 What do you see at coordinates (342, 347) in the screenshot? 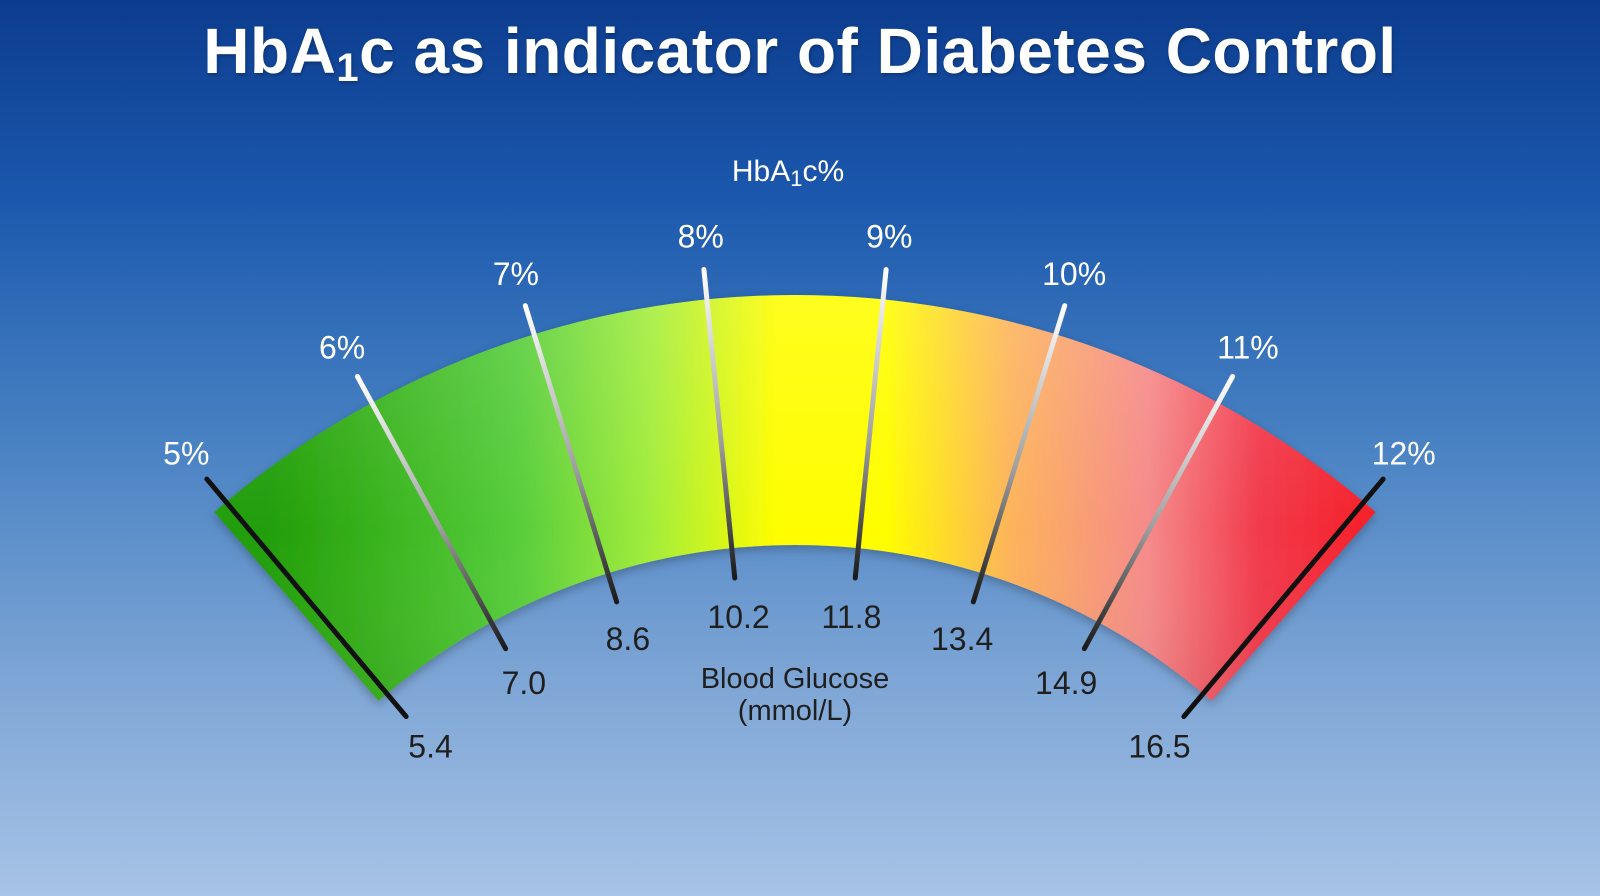
I see `hba1c-label-6: 6%` at bounding box center [342, 347].